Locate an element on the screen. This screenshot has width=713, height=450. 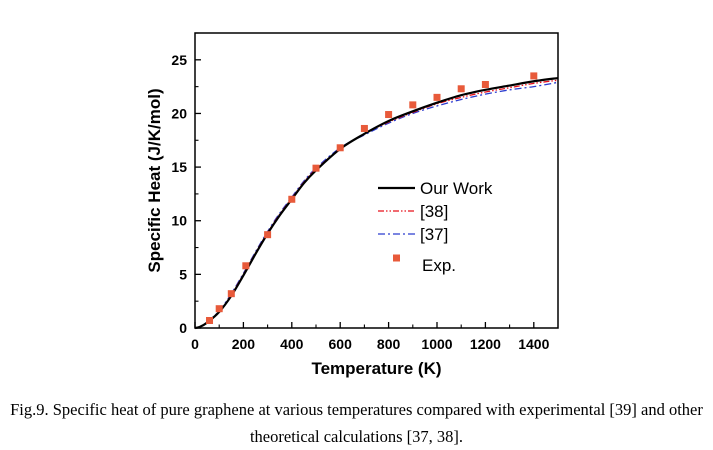
x-tick-label: 200 is located at coordinates (244, 344).